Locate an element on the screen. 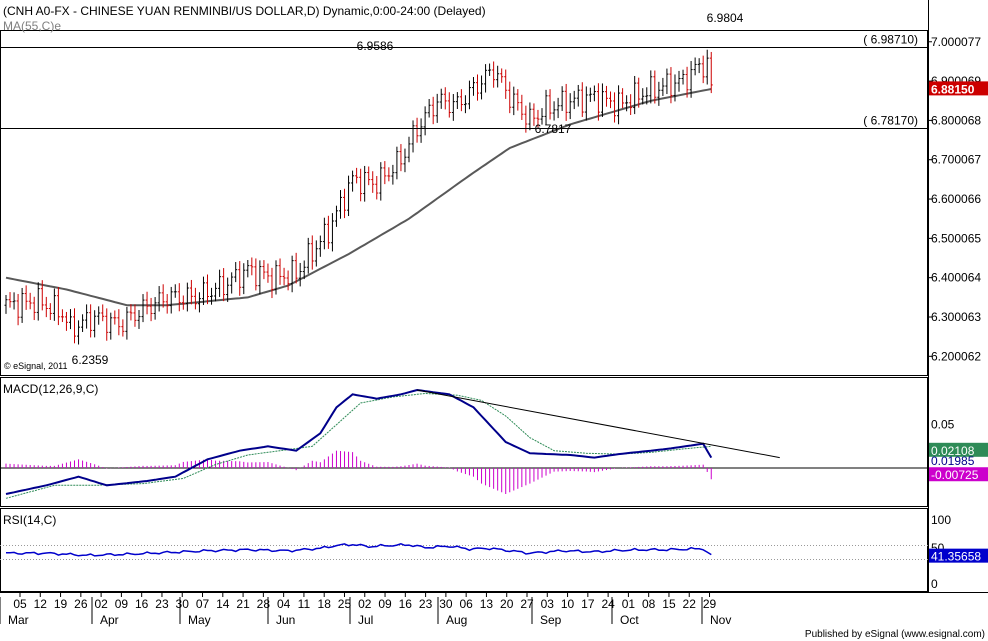 The height and width of the screenshot is (641, 988). macd-signal-box is located at coordinates (958, 449).